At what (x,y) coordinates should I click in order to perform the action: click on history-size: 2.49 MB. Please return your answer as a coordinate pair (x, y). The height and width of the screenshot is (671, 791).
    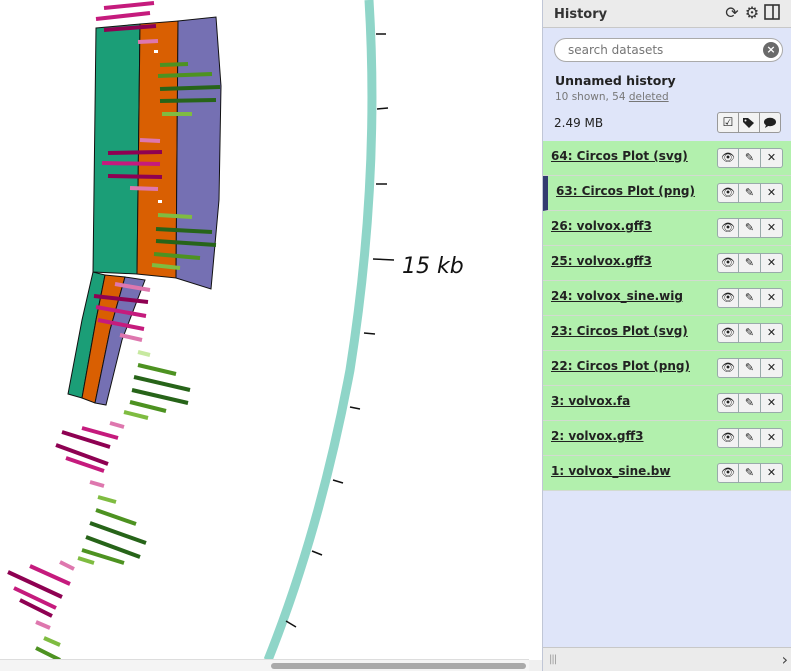
    Looking at the image, I should click on (579, 123).